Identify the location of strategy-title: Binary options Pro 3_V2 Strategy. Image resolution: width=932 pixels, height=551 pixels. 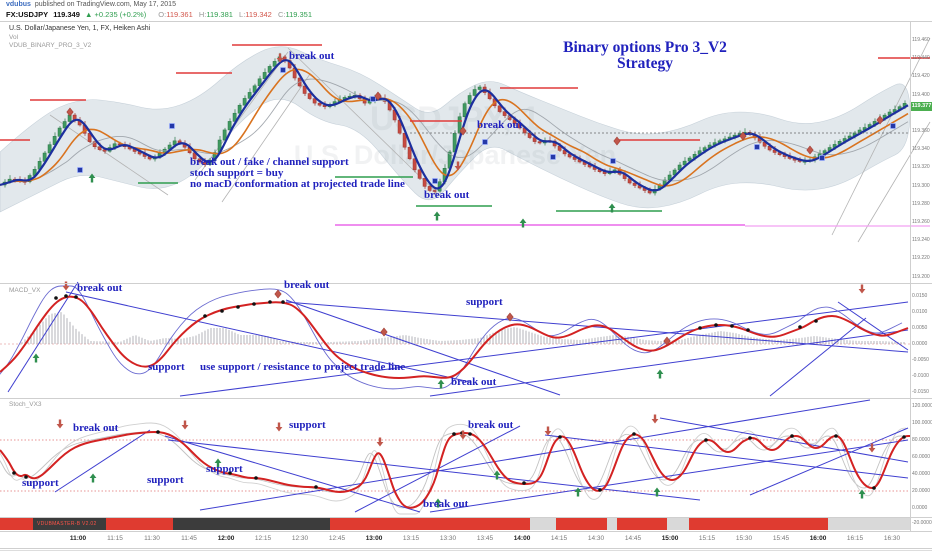
(645, 56).